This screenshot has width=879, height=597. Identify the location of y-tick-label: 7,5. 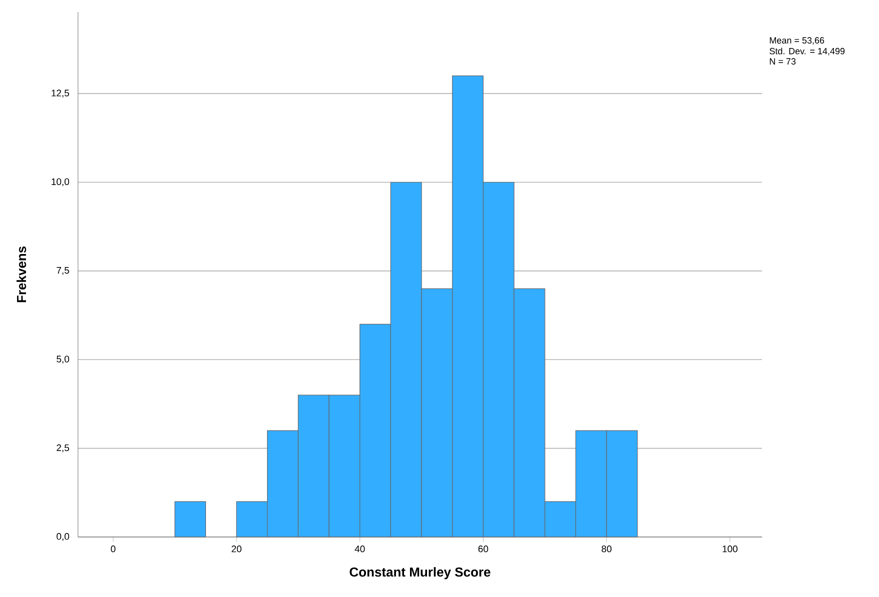
(63, 271).